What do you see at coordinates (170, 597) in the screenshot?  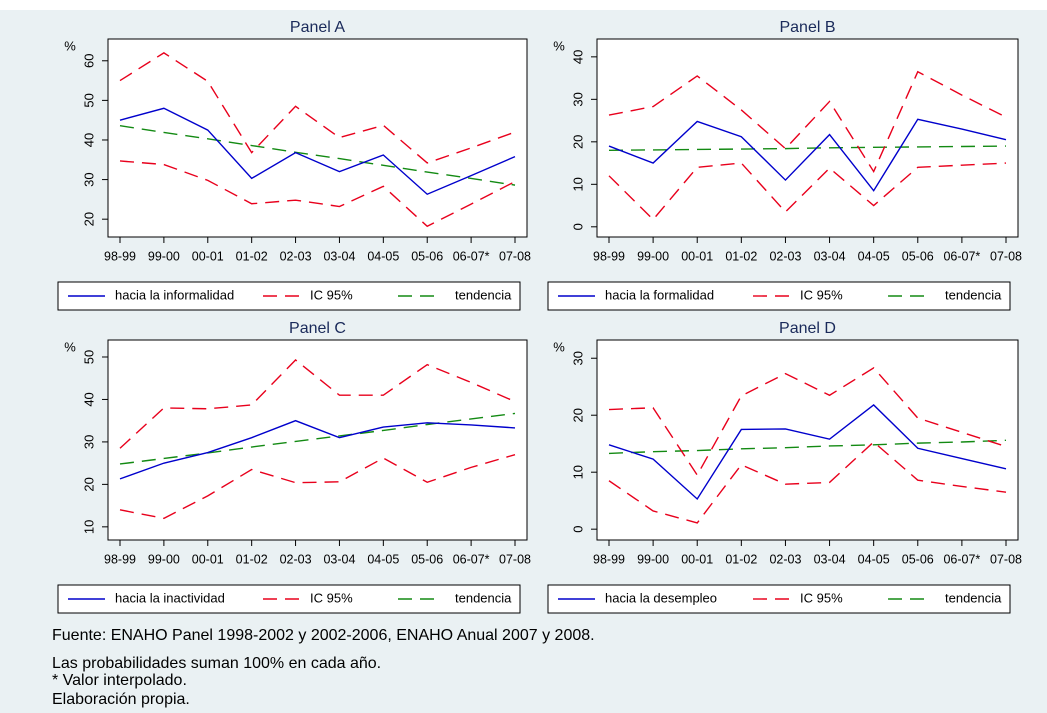 I see `legend-label: hacia la inactividad` at bounding box center [170, 597].